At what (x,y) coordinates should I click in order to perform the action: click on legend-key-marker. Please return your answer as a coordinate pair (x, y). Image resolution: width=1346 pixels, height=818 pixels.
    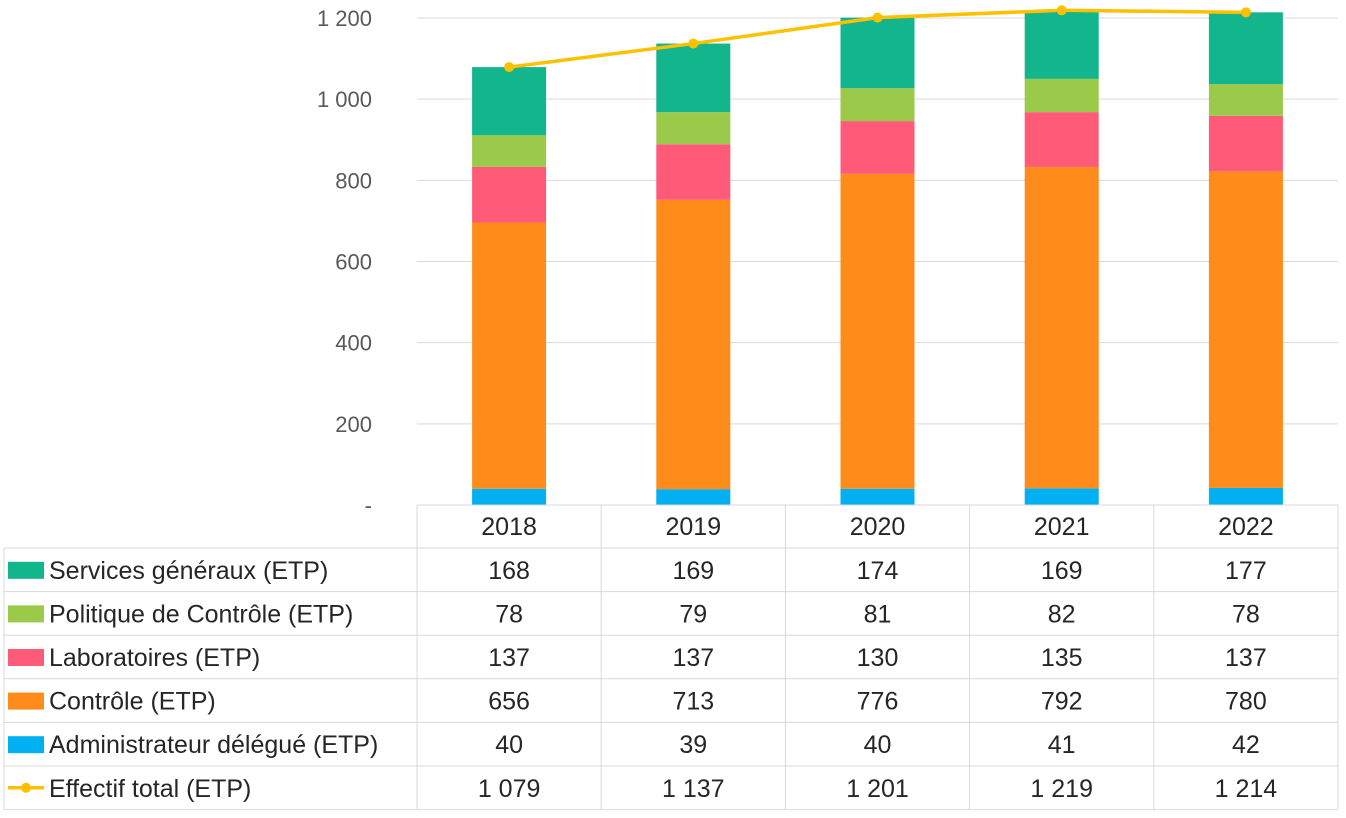
    Looking at the image, I should click on (26, 787).